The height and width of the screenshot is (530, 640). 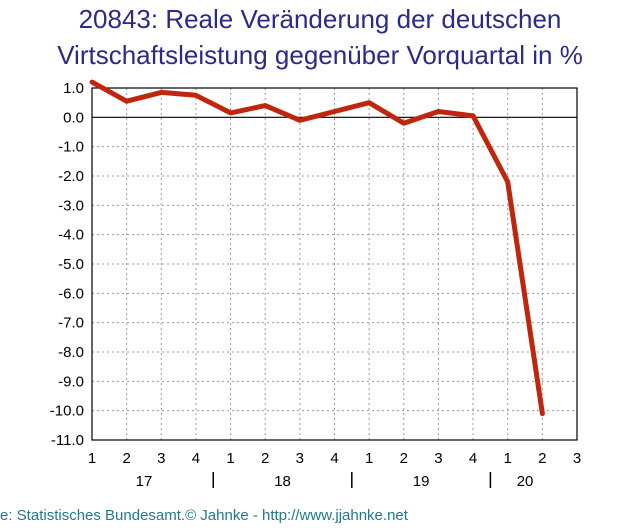 I want to click on y-tick-label: -11.0, so click(x=67, y=440).